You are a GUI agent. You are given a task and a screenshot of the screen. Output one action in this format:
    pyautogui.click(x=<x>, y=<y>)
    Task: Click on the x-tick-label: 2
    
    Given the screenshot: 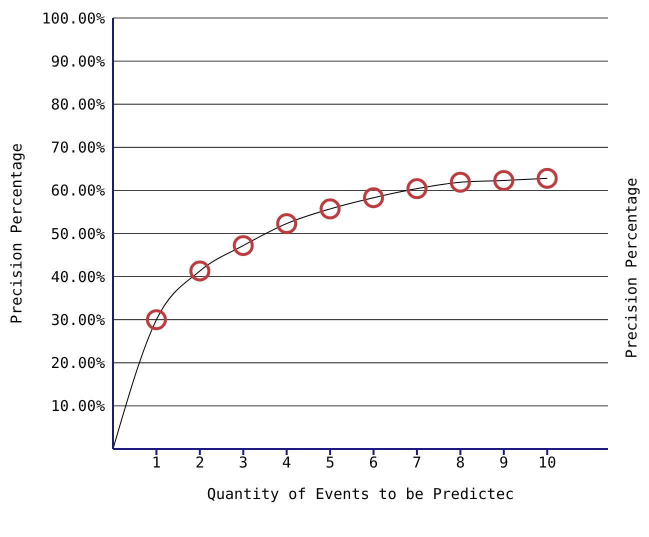 What is the action you would take?
    pyautogui.click(x=199, y=463)
    